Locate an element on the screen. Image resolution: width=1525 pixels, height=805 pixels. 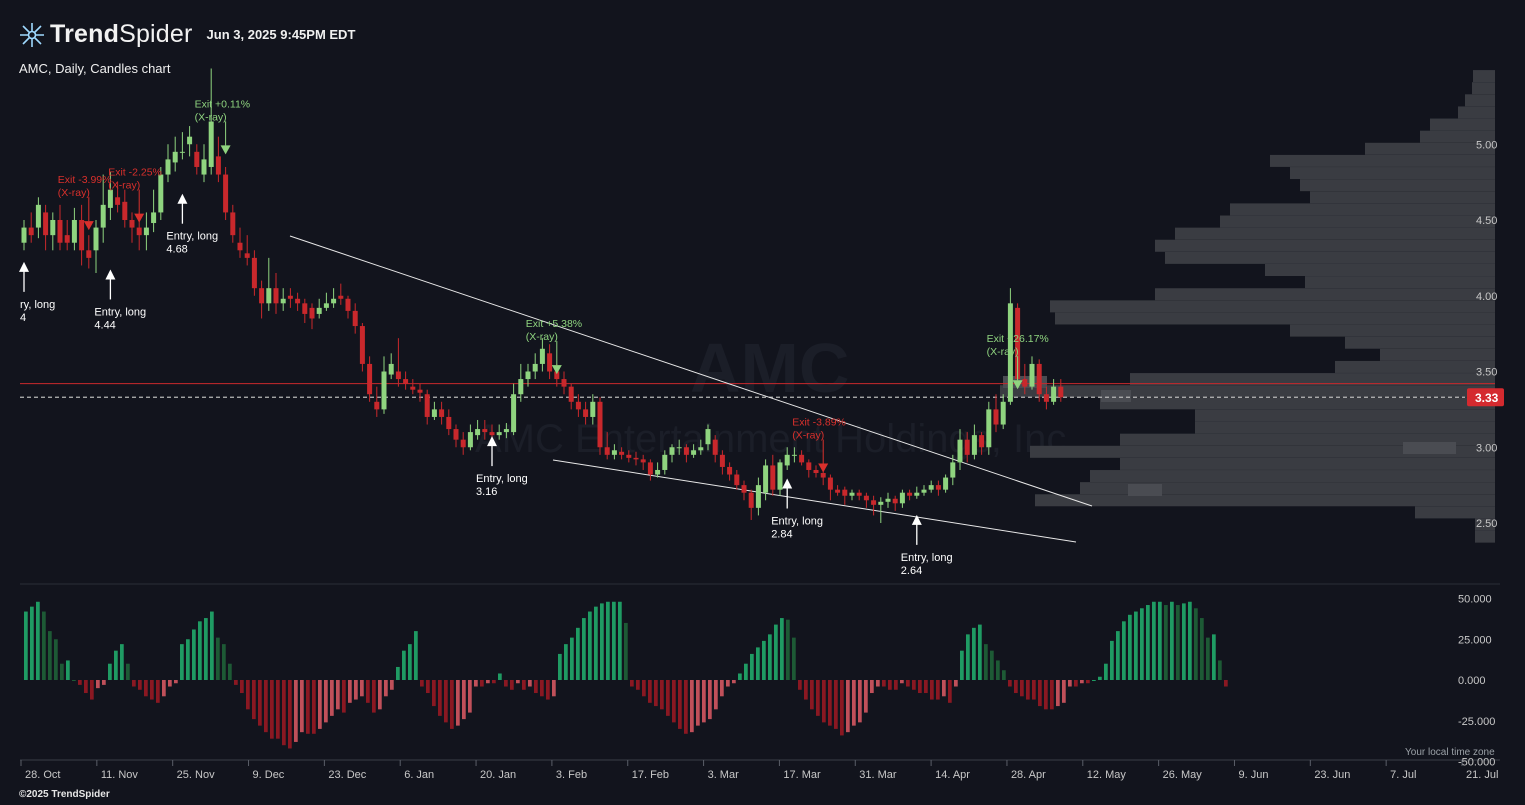
entry-label: Entry, long is located at coordinates (797, 522).